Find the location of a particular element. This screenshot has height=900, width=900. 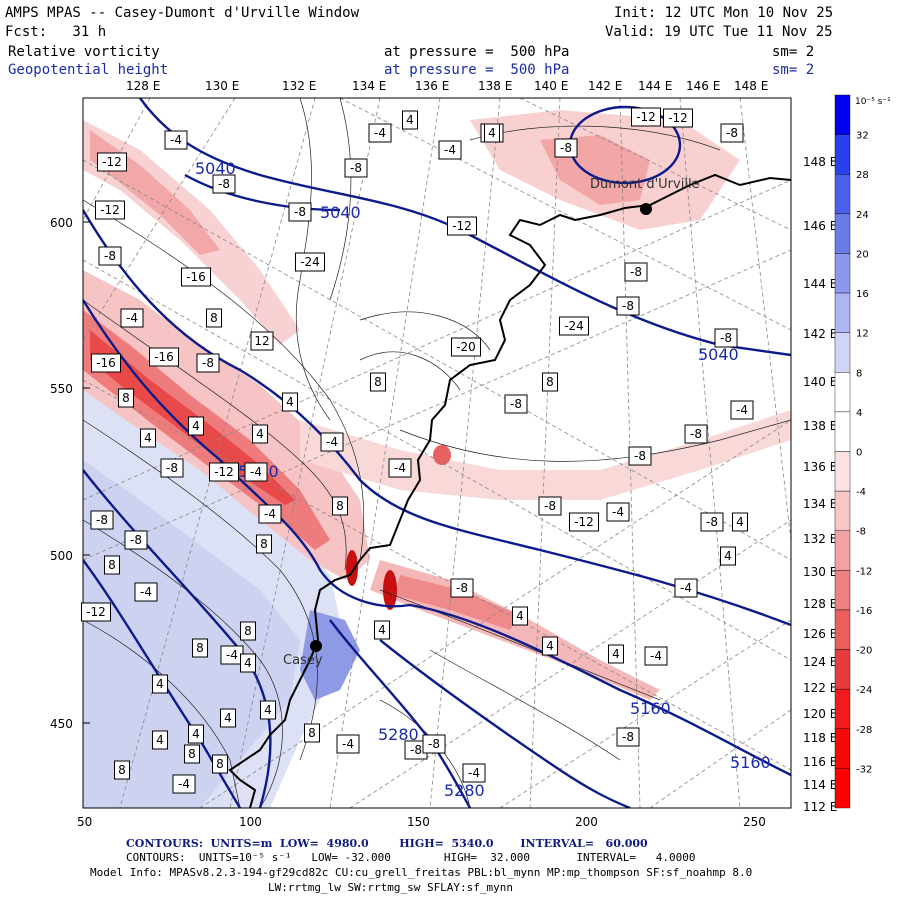

x-axis-ticks: 50 100 150 200 250 is located at coordinates (421, 822).